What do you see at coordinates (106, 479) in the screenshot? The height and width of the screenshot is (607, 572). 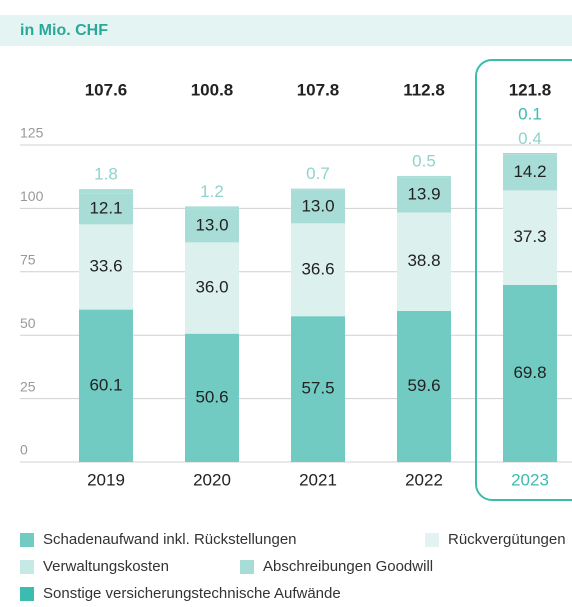 I see `x-tick-label: 2019` at bounding box center [106, 479].